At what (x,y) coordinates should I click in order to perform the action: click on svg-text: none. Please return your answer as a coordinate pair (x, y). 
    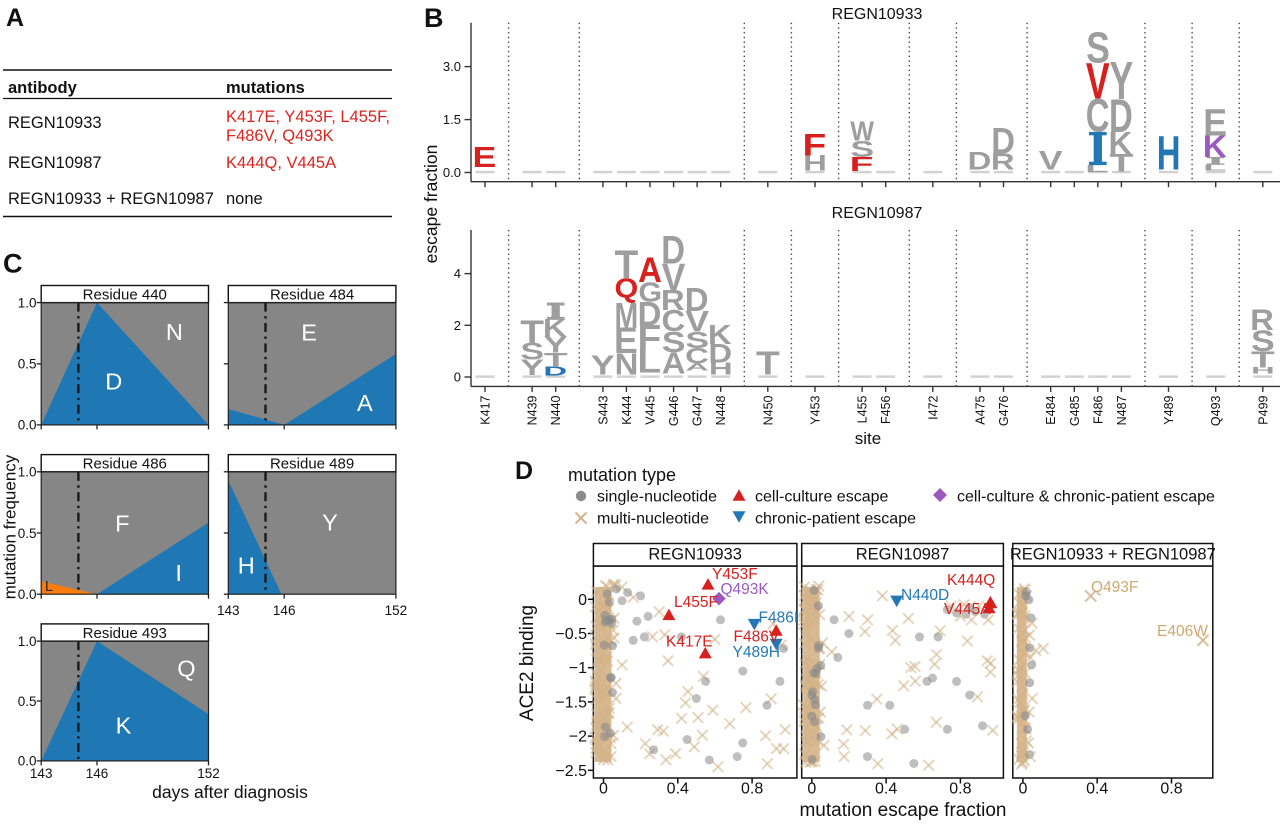
    Looking at the image, I should click on (244, 199).